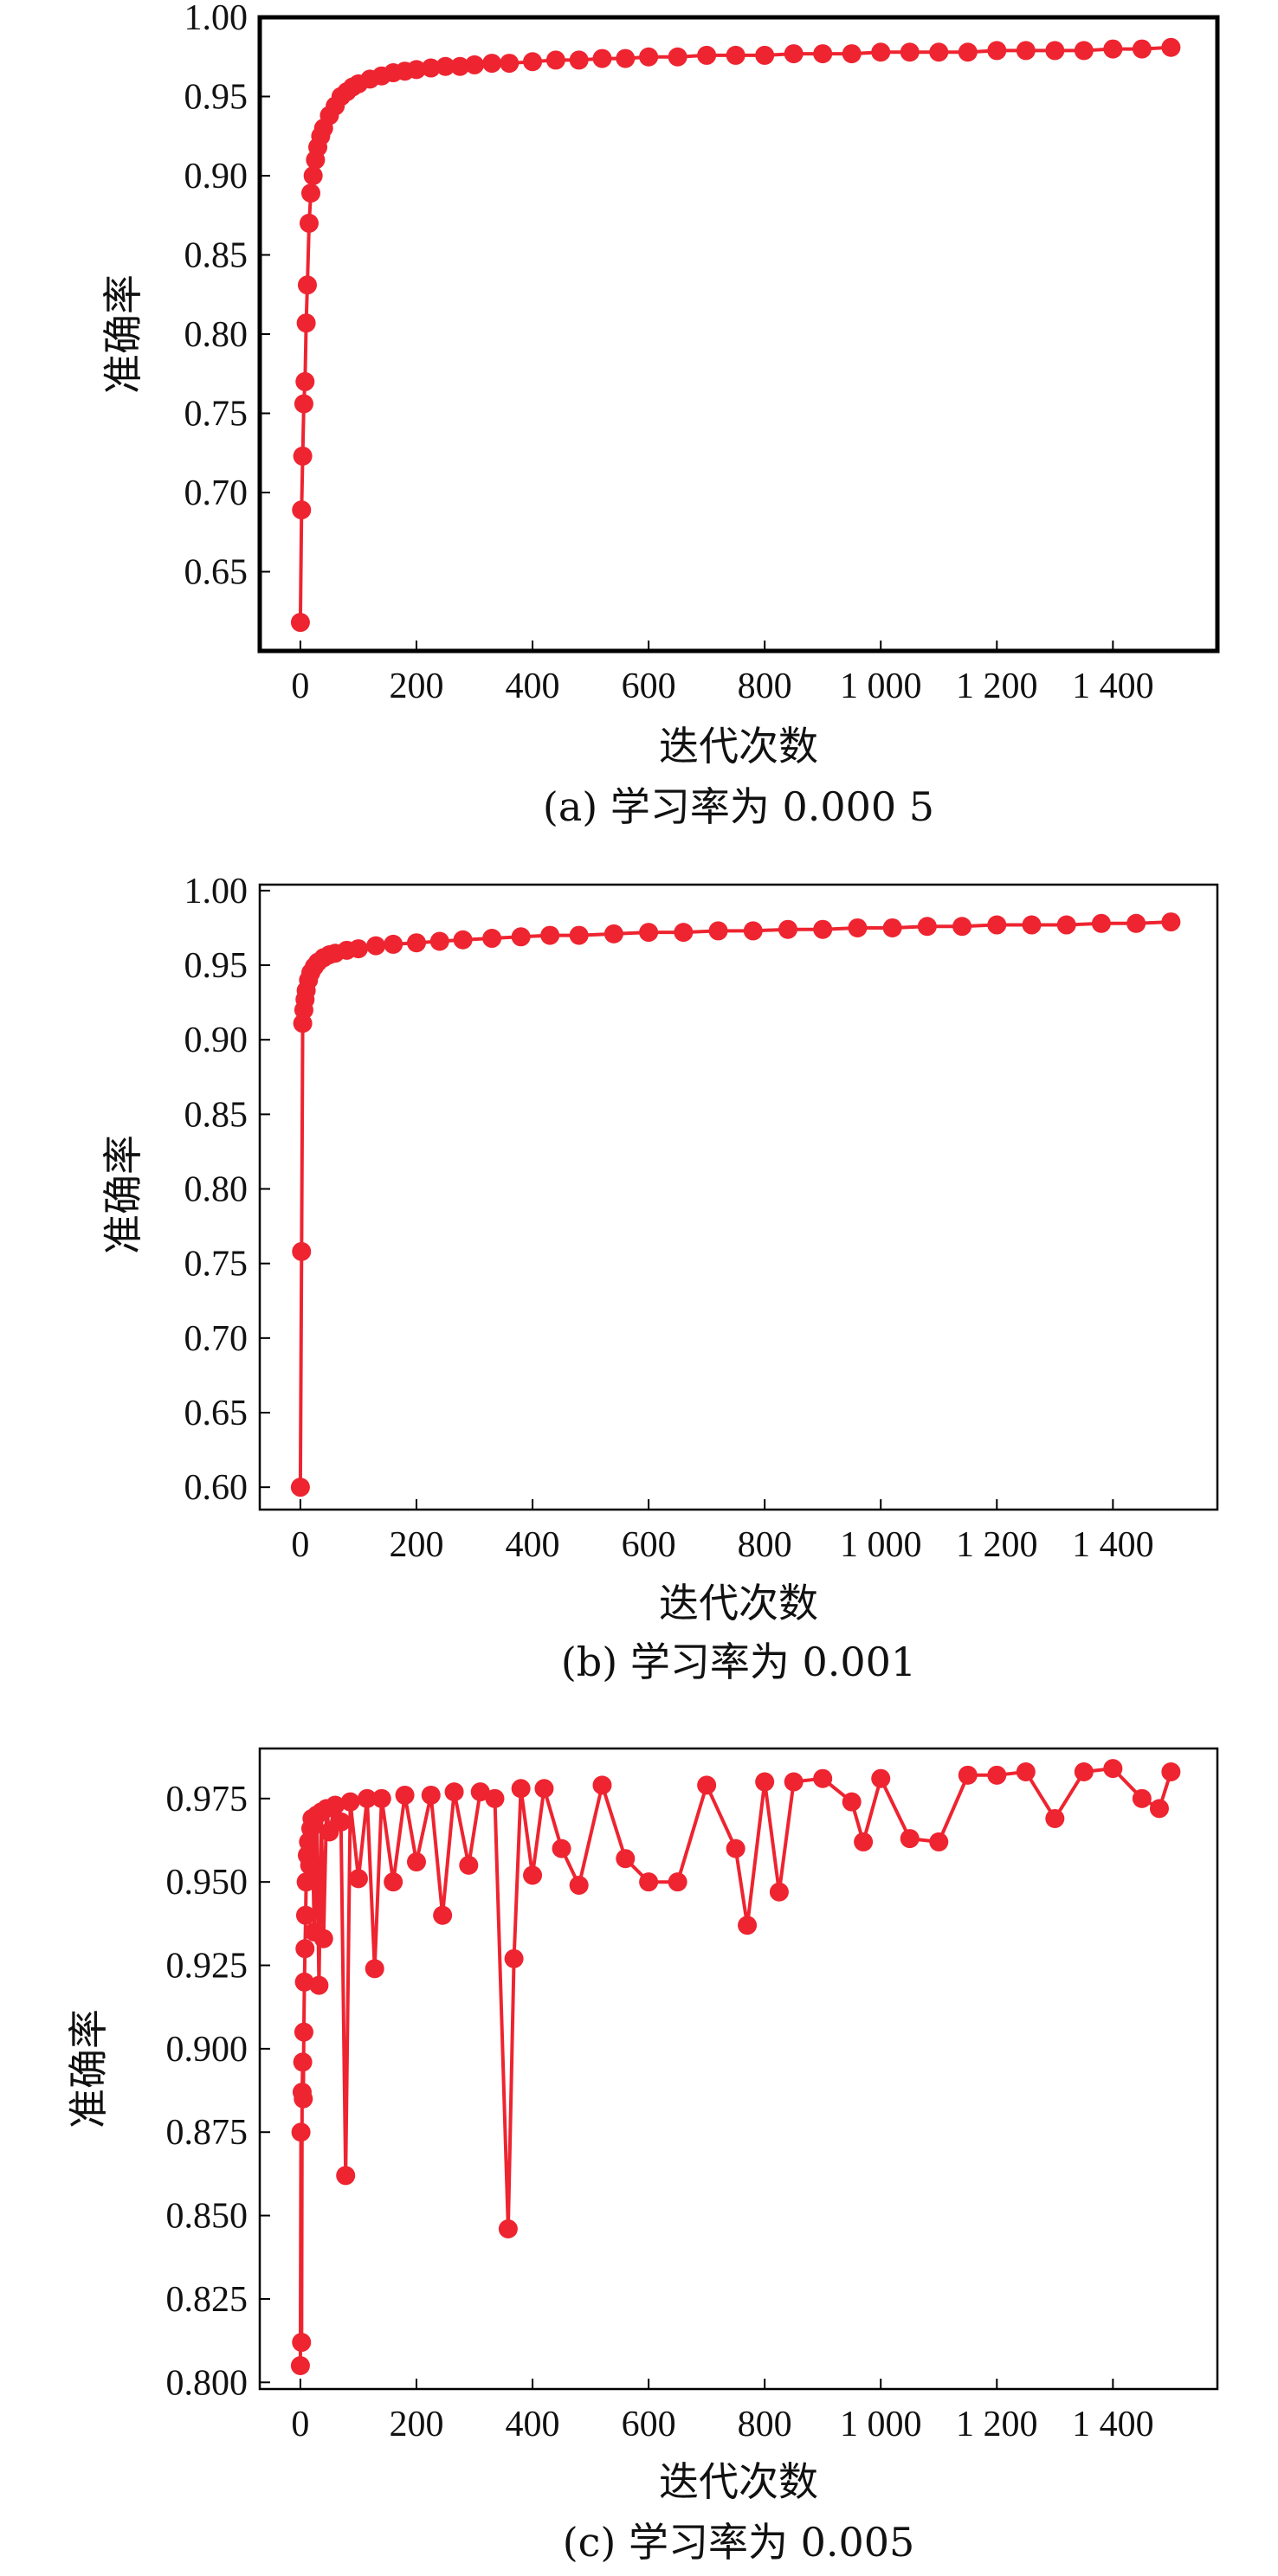 The image size is (1278, 2576). Describe the element at coordinates (227, 1190) in the screenshot. I see `chart-b-y-ticks: 0.60 0.65 0.70 0.75 0.80 0.85 0.90 0.95 1.00` at that location.